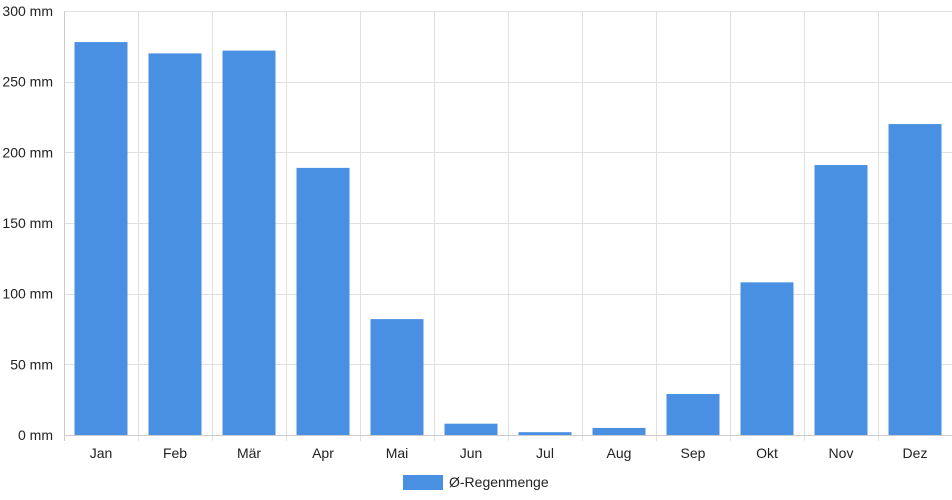 The image size is (952, 500). Describe the element at coordinates (545, 453) in the screenshot. I see `x-tick-label: Jul` at that location.